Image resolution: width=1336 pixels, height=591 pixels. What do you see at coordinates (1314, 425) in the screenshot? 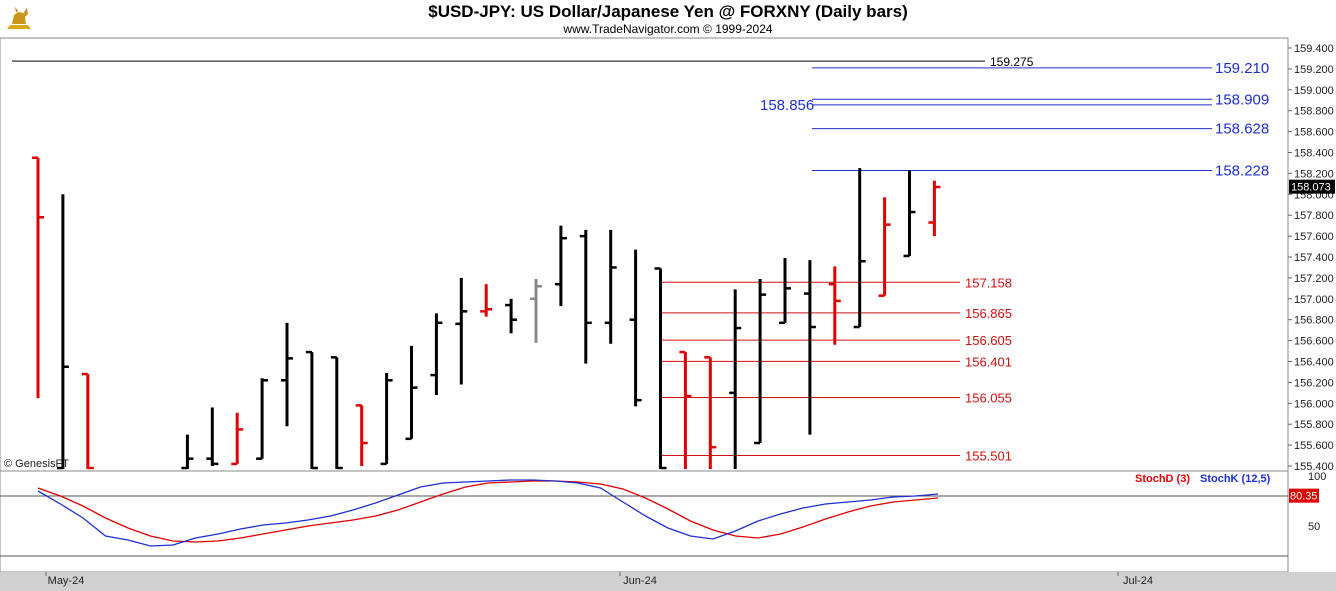
I see `price-tick-label: 155.800` at bounding box center [1314, 425].